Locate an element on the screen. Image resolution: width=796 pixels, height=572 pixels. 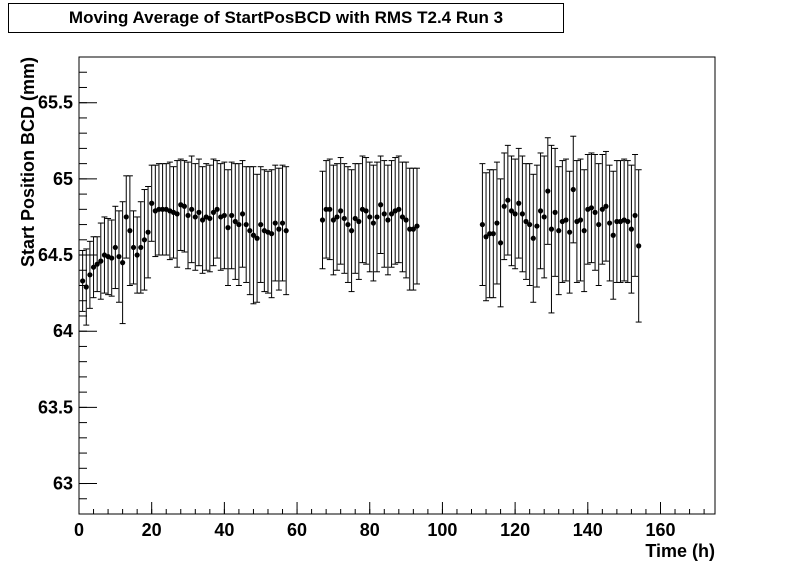
y-tick-label: 63.5 is located at coordinates (55, 407).